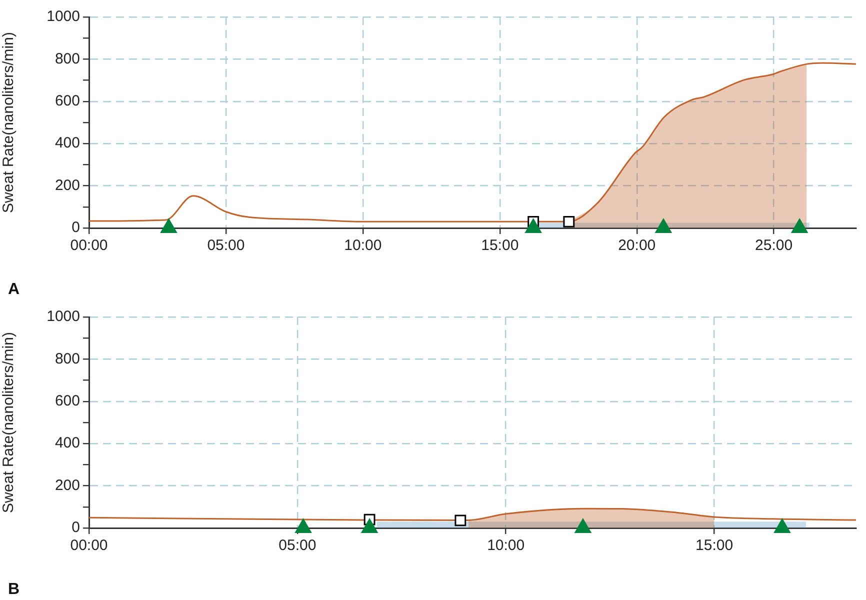 The height and width of the screenshot is (600, 866). What do you see at coordinates (637, 245) in the screenshot?
I see `x-tick-label: 20:00` at bounding box center [637, 245].